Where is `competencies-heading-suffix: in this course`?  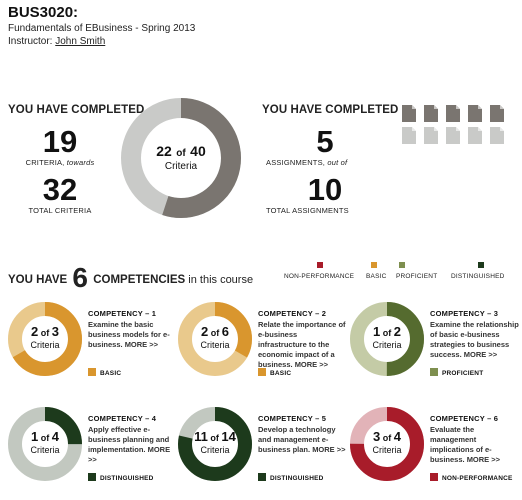
competencies-heading-suffix: in this course is located at coordinates (219, 280).